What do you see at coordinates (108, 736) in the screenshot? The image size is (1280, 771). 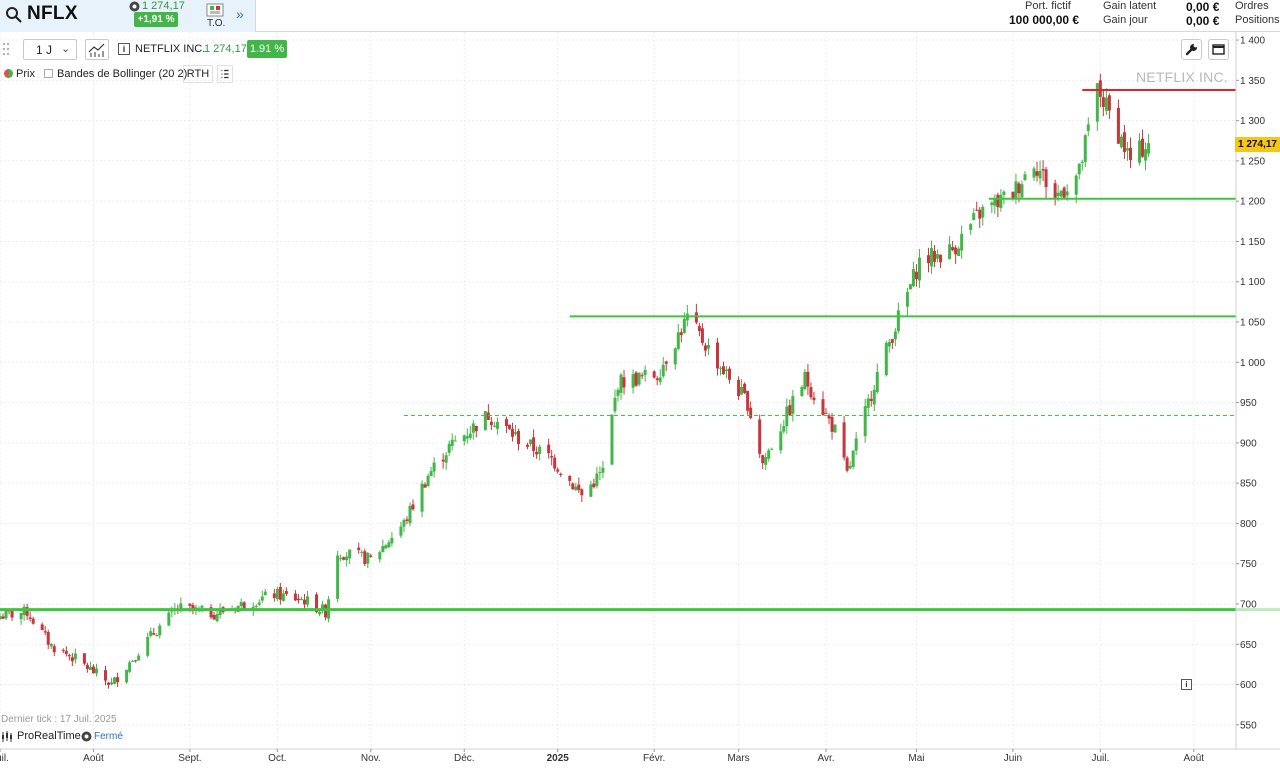 I see `market-status: Fermé` at bounding box center [108, 736].